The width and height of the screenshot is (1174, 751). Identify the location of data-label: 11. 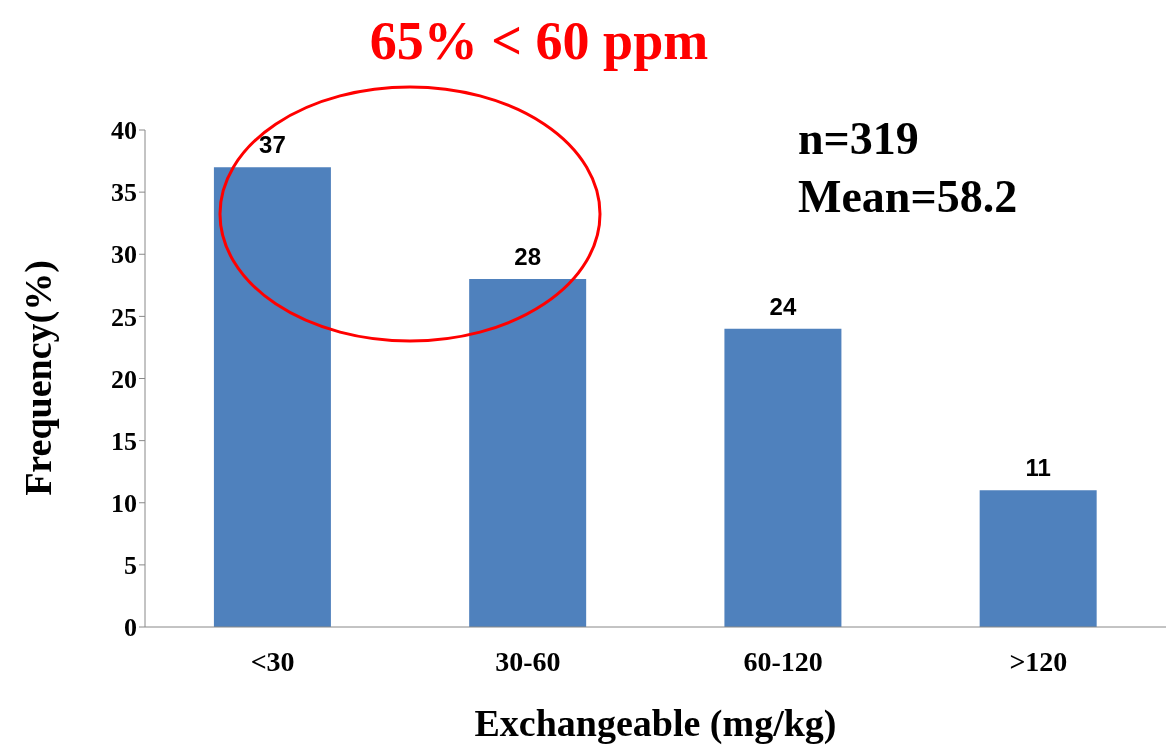
(1038, 468).